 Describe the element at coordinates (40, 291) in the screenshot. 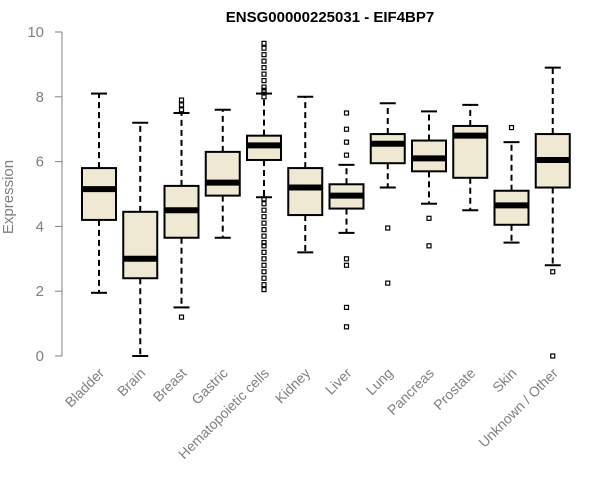

I see `y-tick-label: 2` at that location.